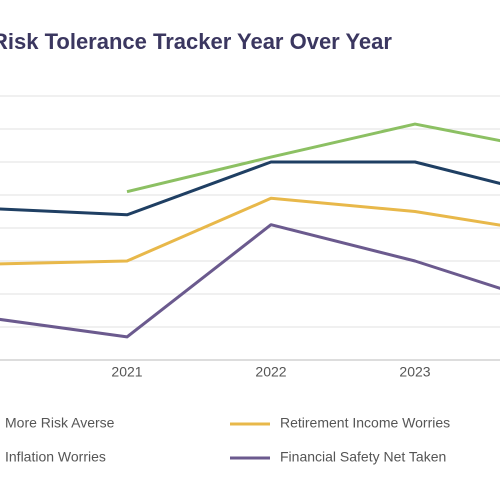 The image size is (500, 500). Describe the element at coordinates (414, 372) in the screenshot. I see `x-tick-label: 2023` at that location.